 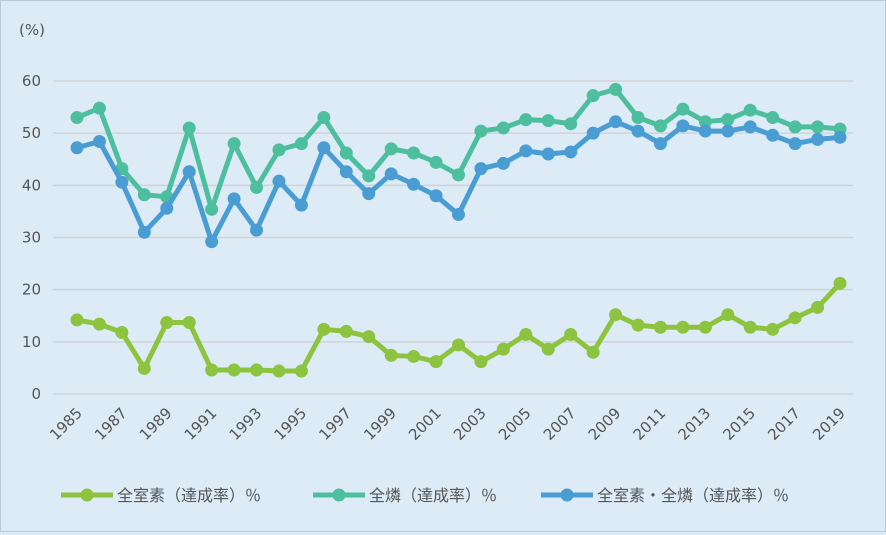 I want to click on legend-item: 全室素（達成率）％, so click(x=161, y=495).